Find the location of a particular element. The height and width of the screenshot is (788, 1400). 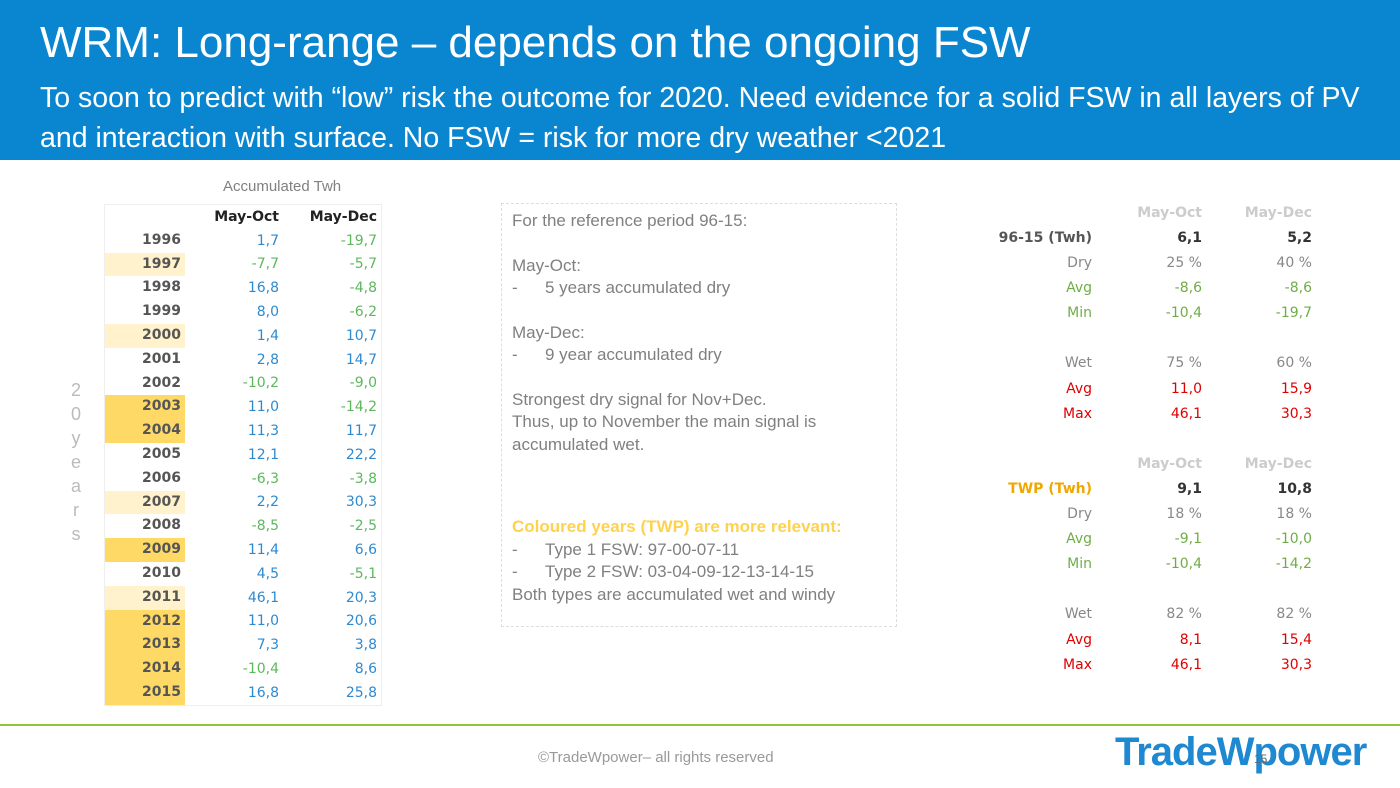

bullet-text: Type 1 FSW: 97-00-07-11 is located at coordinates (642, 549).